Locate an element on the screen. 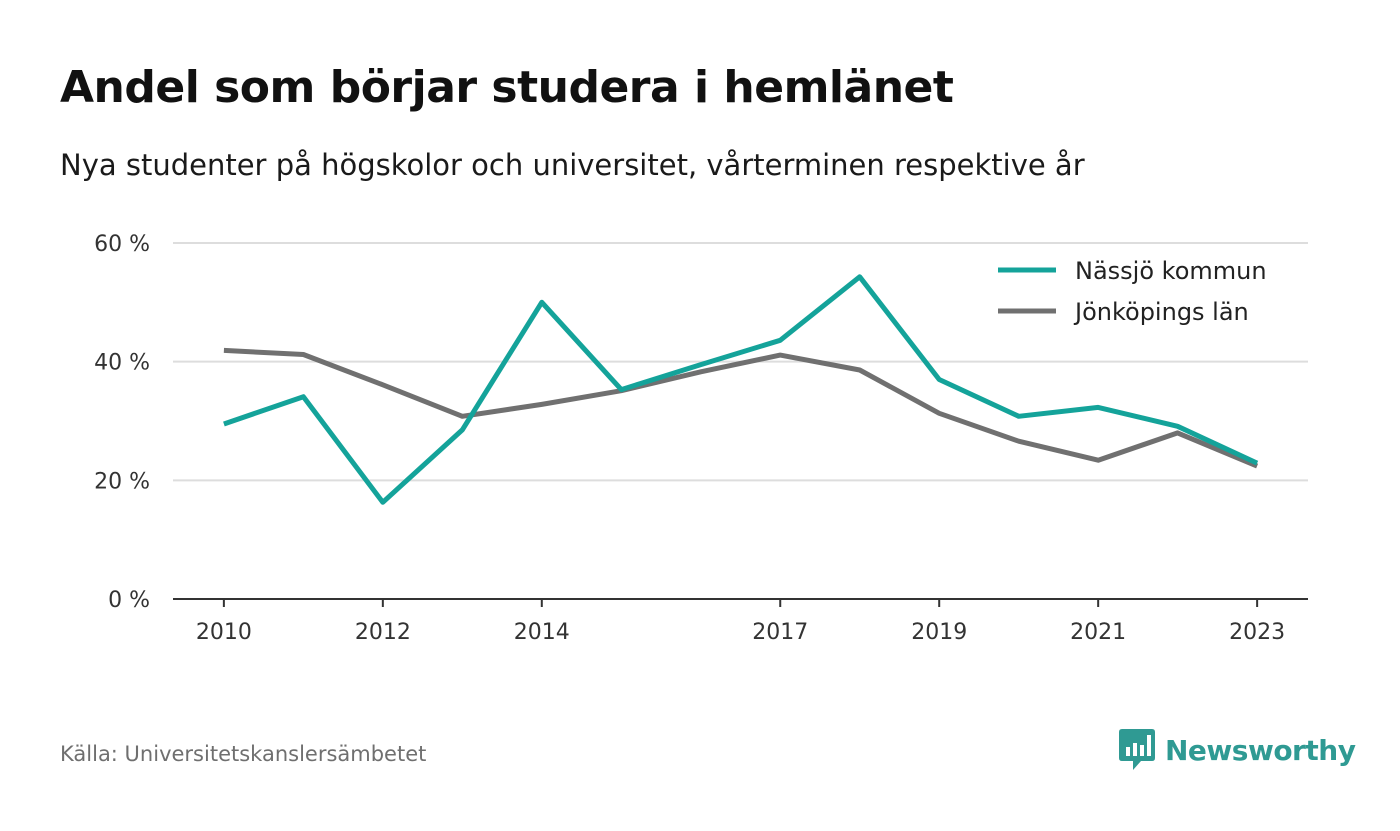  legend-label: Nässjö kommun is located at coordinates (1171, 271).